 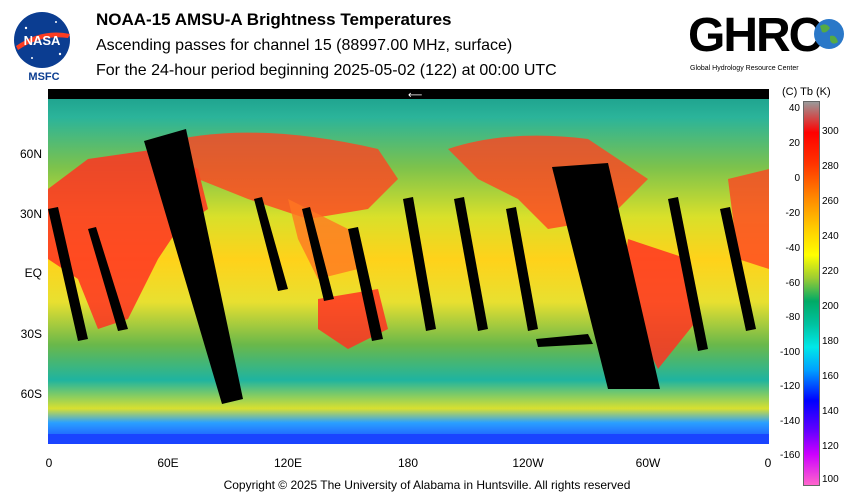 What do you see at coordinates (792, 248) in the screenshot?
I see `cb-celsius-tick: -40` at bounding box center [792, 248].